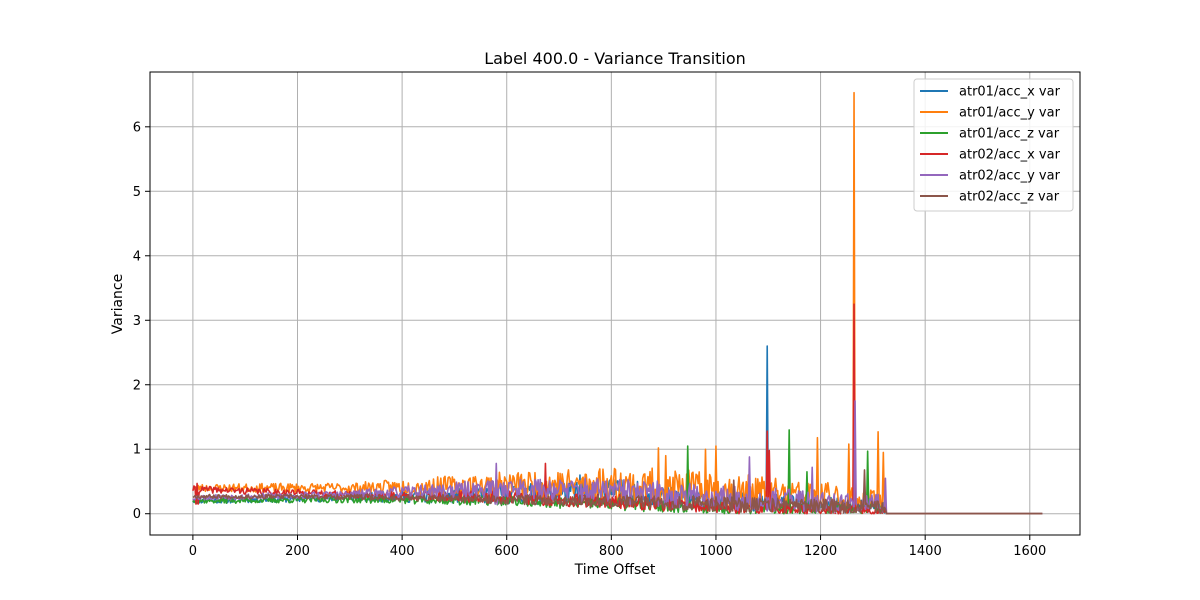 The image size is (1200, 600). Describe the element at coordinates (1010, 176) in the screenshot. I see `legend-label: atr02/acc_y var` at that location.